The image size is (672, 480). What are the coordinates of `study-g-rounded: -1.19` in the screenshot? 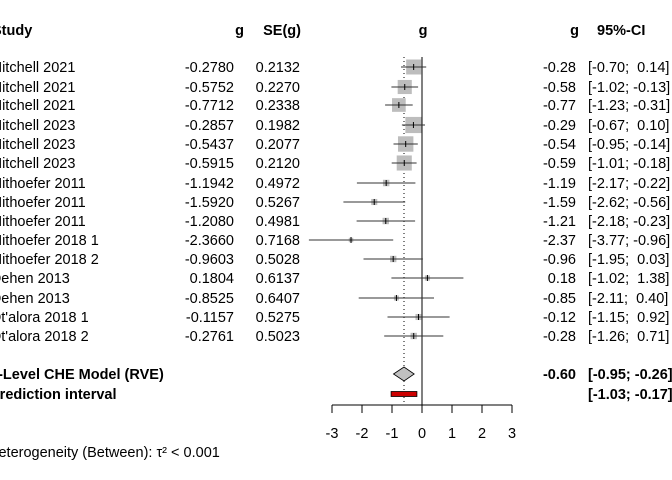 It's located at (559, 184).